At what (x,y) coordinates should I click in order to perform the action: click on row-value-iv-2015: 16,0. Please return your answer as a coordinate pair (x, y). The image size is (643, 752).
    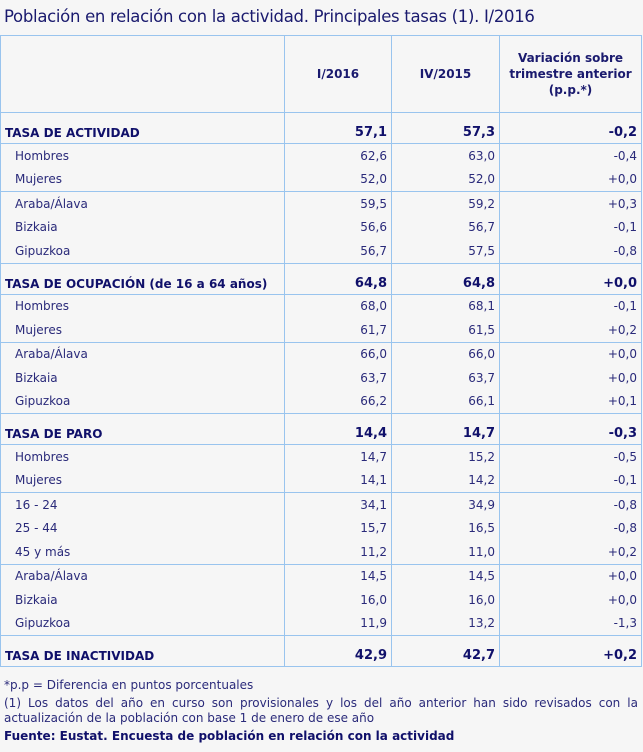
    Looking at the image, I should click on (445, 600).